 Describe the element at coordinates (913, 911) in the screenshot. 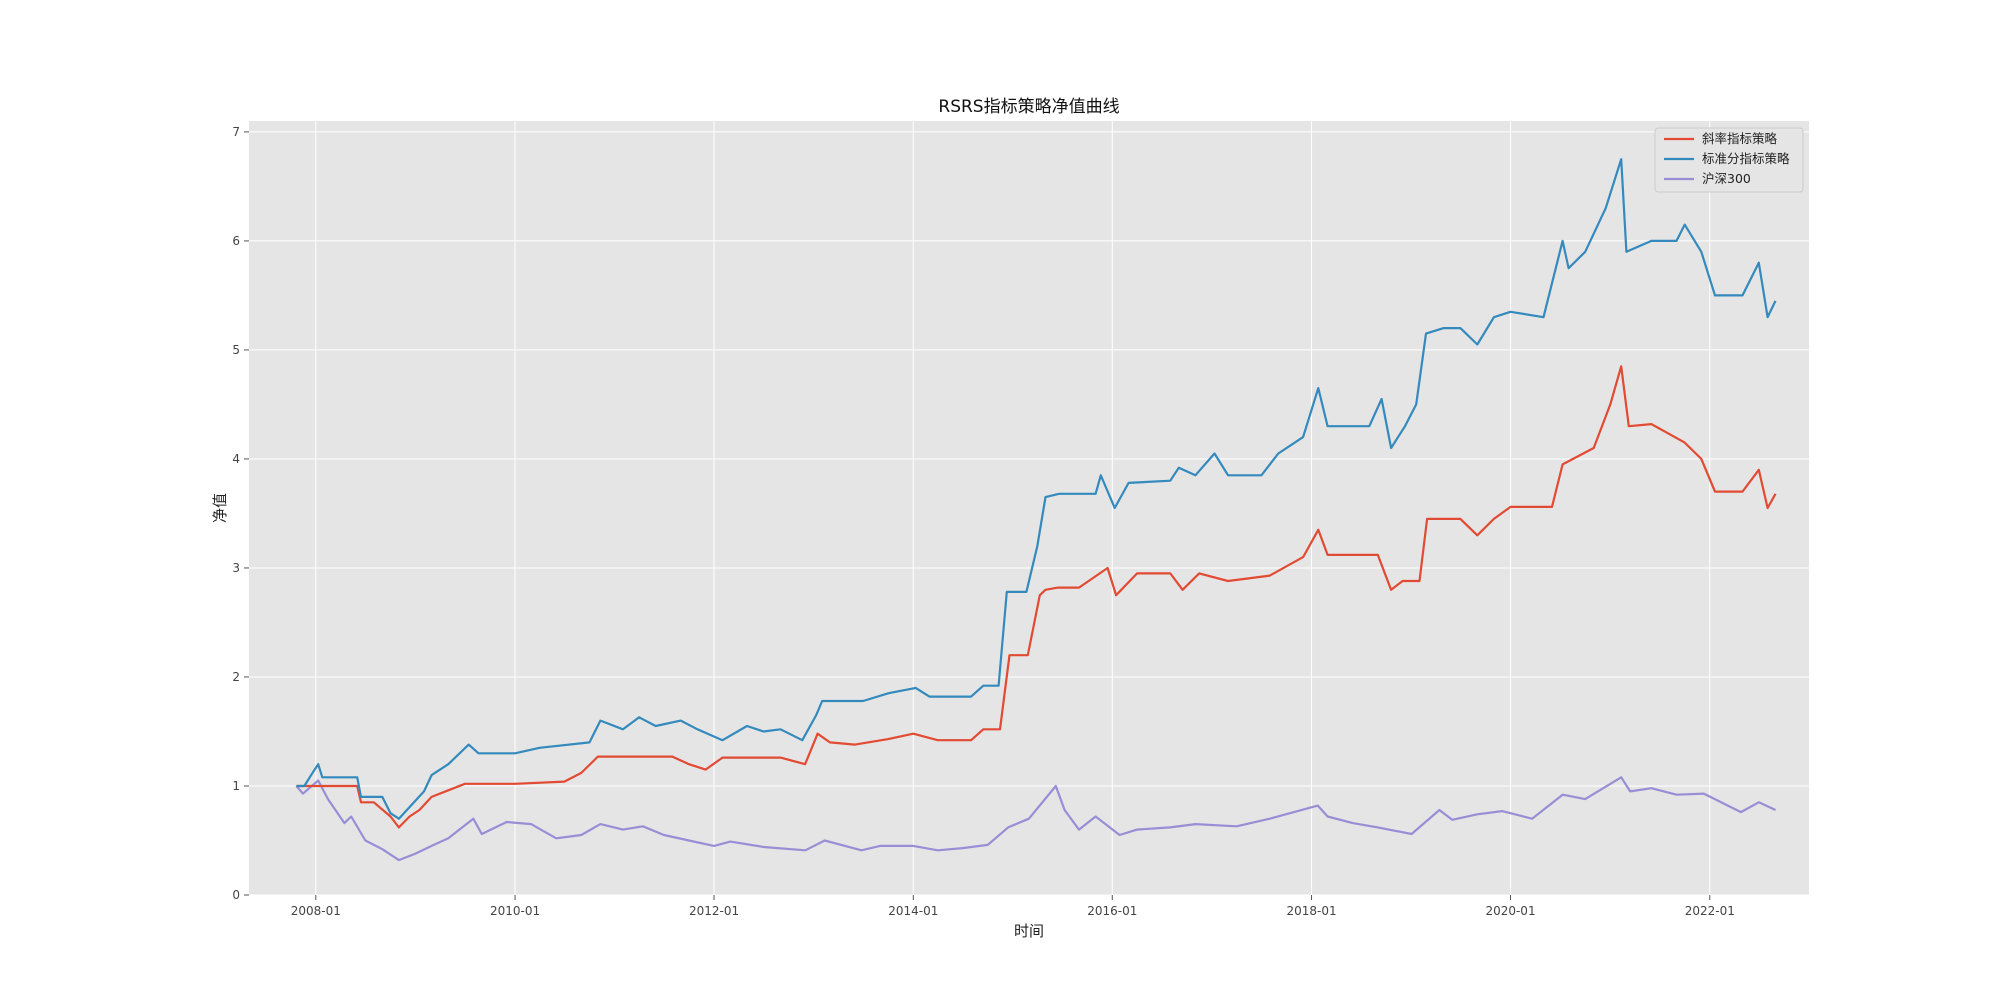

I see `x-tick-label: 2014-01` at that location.